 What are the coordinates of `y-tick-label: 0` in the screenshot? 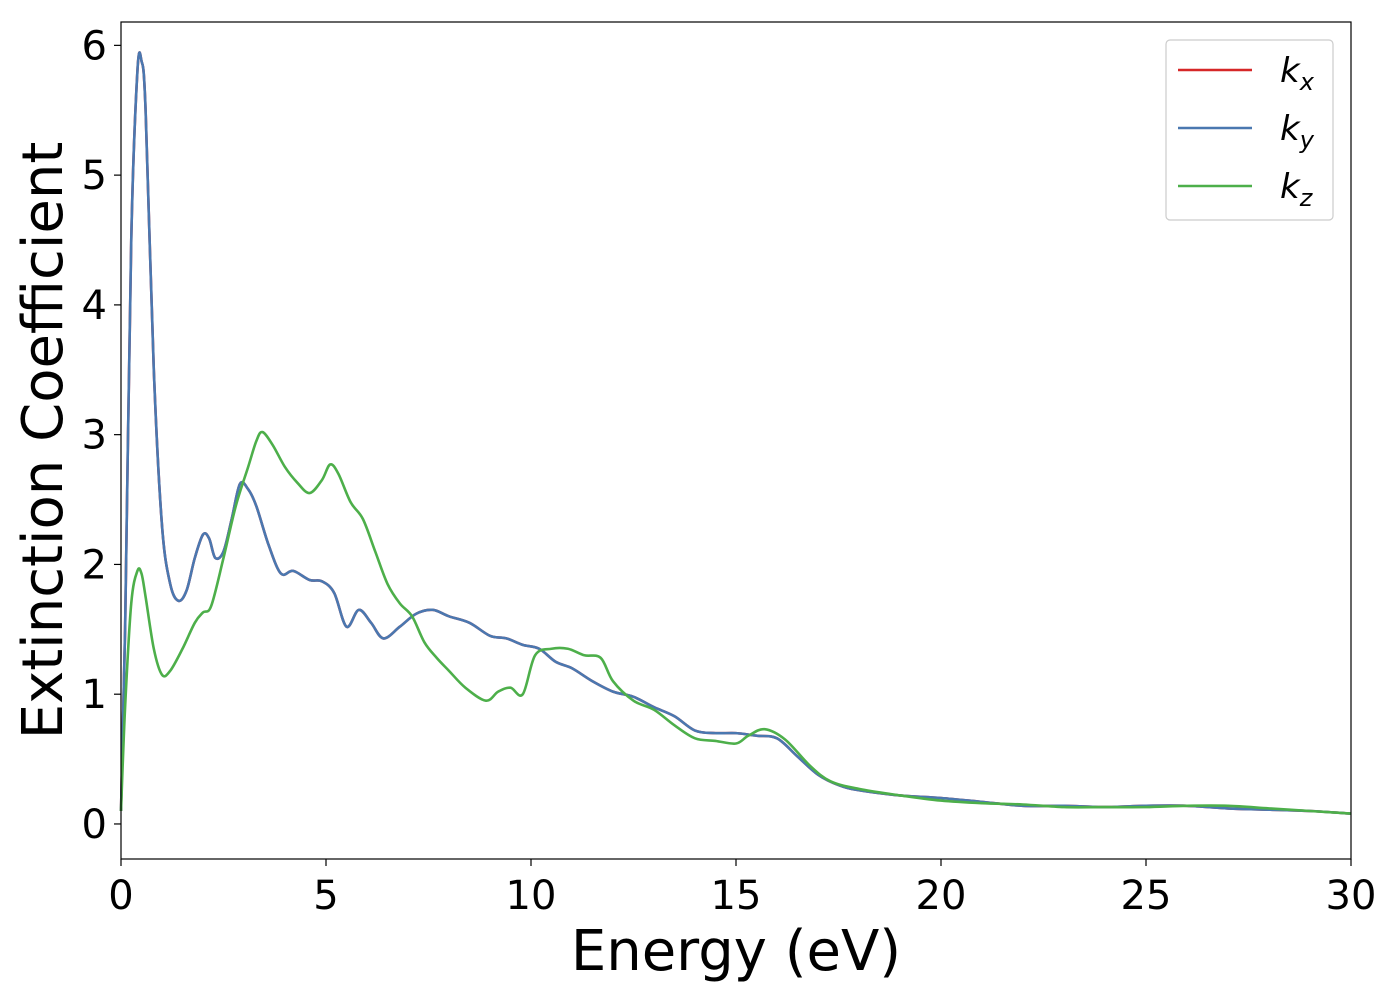 It's located at (94, 825).